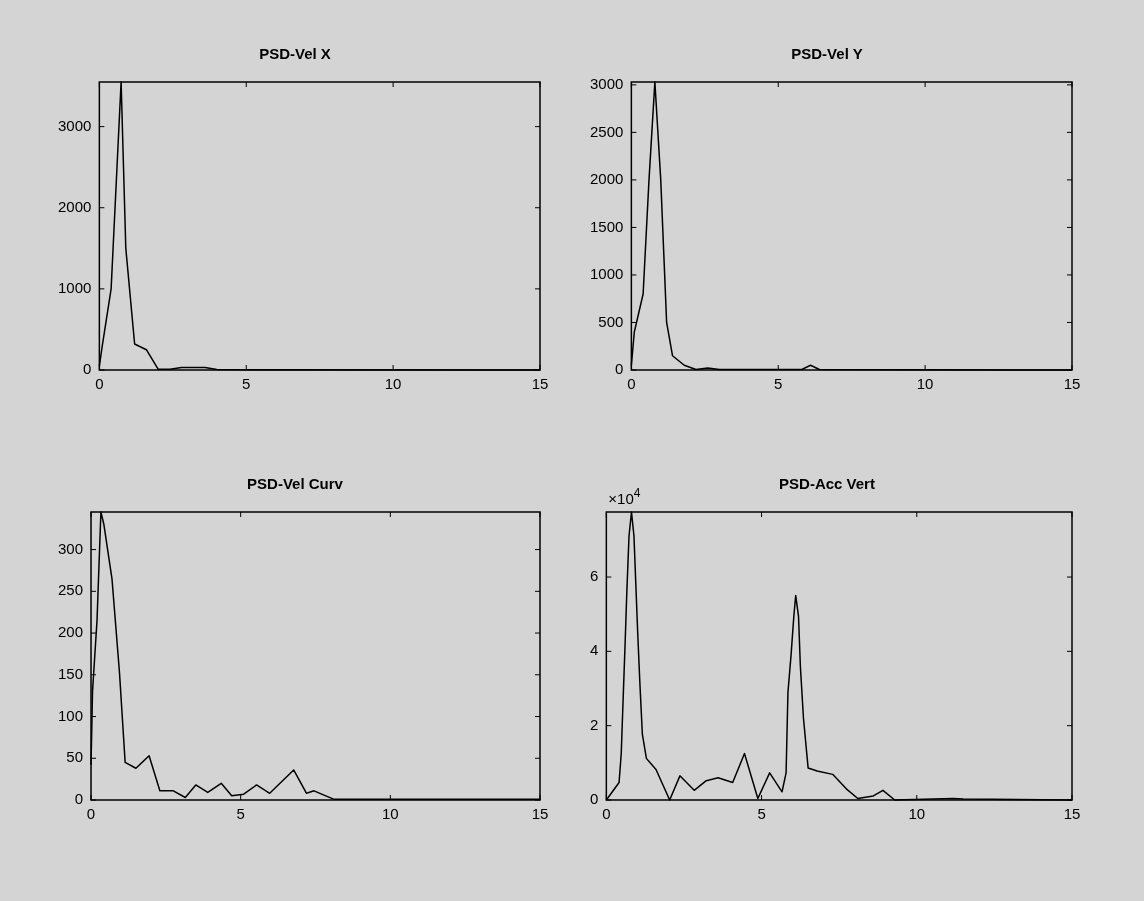 Image resolution: width=1144 pixels, height=901 pixels. Describe the element at coordinates (71, 632) in the screenshot. I see `y-tick-label: 200` at that location.